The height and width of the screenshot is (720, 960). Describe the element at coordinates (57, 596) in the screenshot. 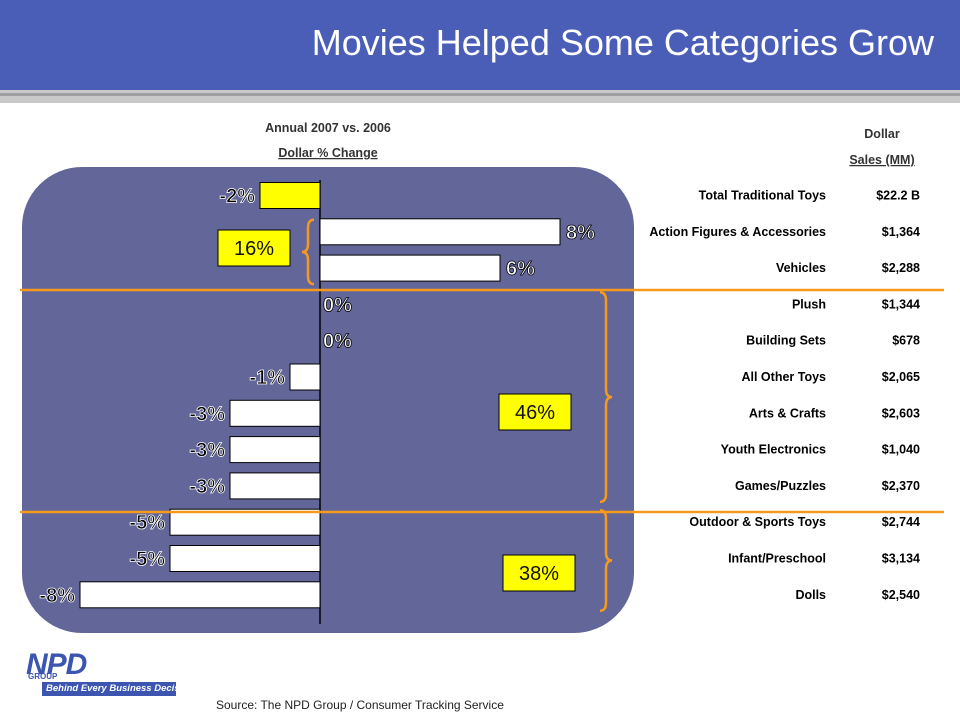

I see `value-label: -8%` at that location.